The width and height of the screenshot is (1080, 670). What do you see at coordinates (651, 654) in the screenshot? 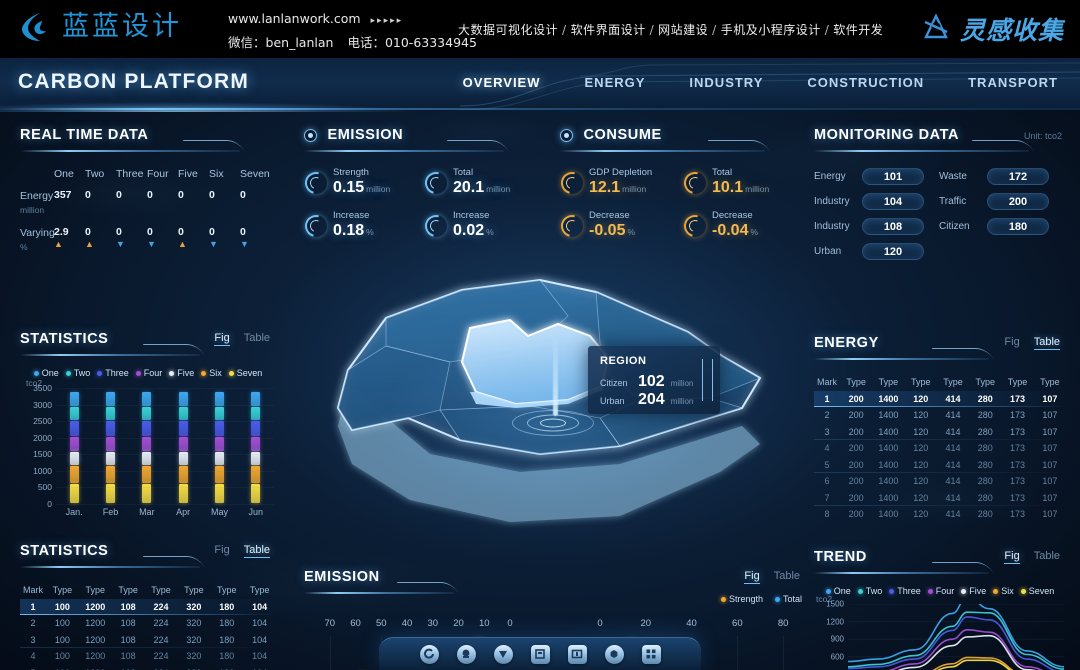
I see `grid-icon` at bounding box center [651, 654].